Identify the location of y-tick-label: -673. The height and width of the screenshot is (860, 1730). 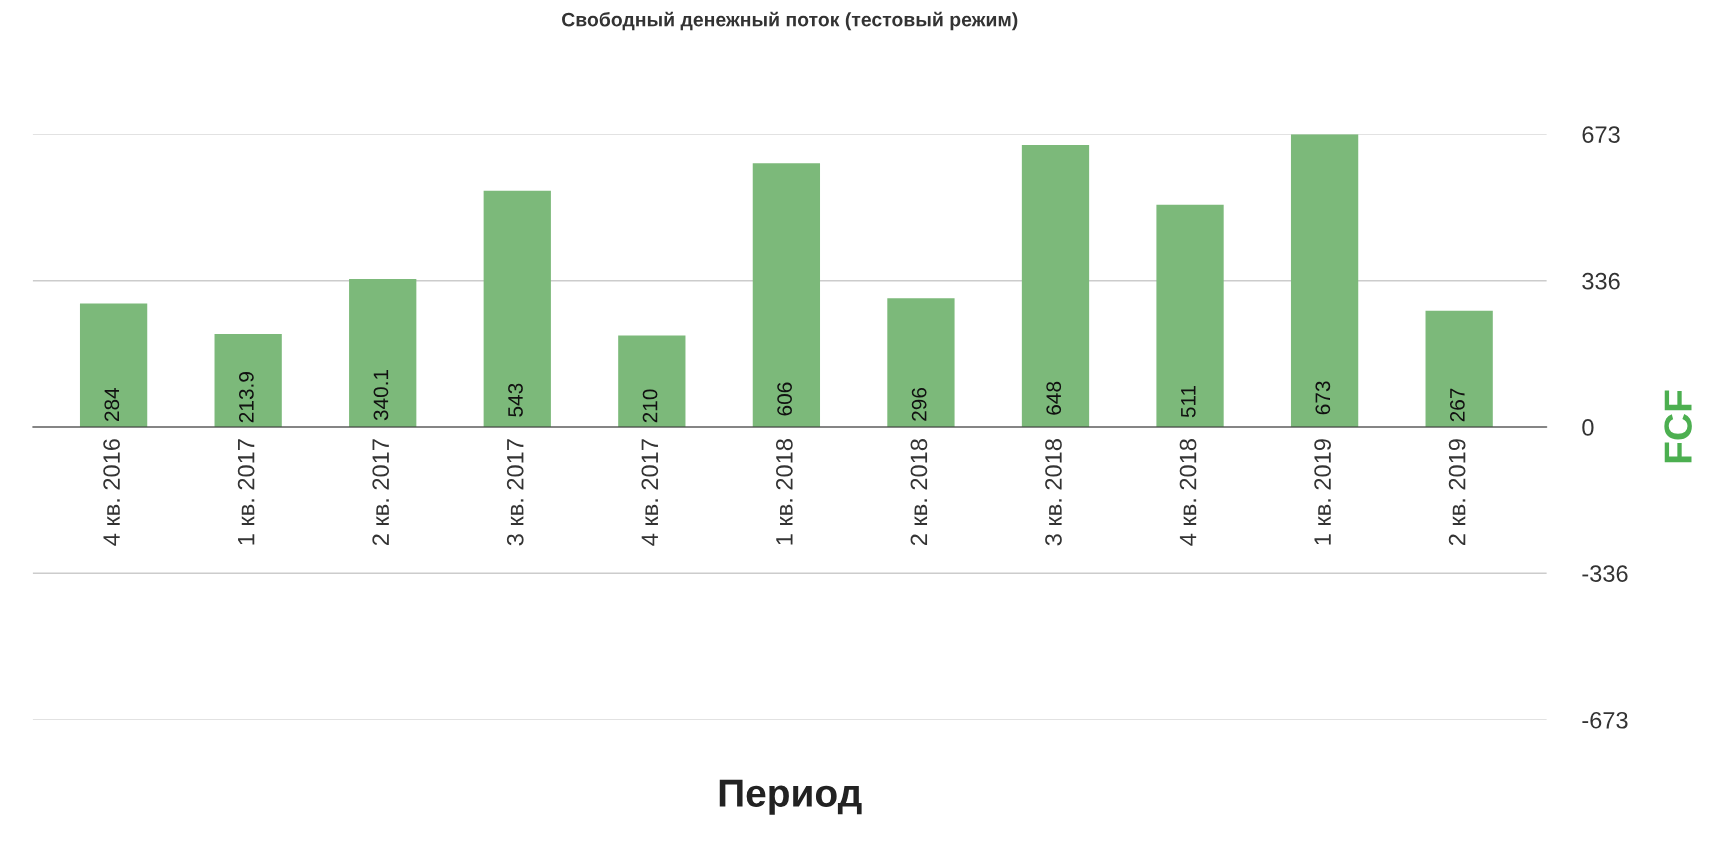
(1605, 720).